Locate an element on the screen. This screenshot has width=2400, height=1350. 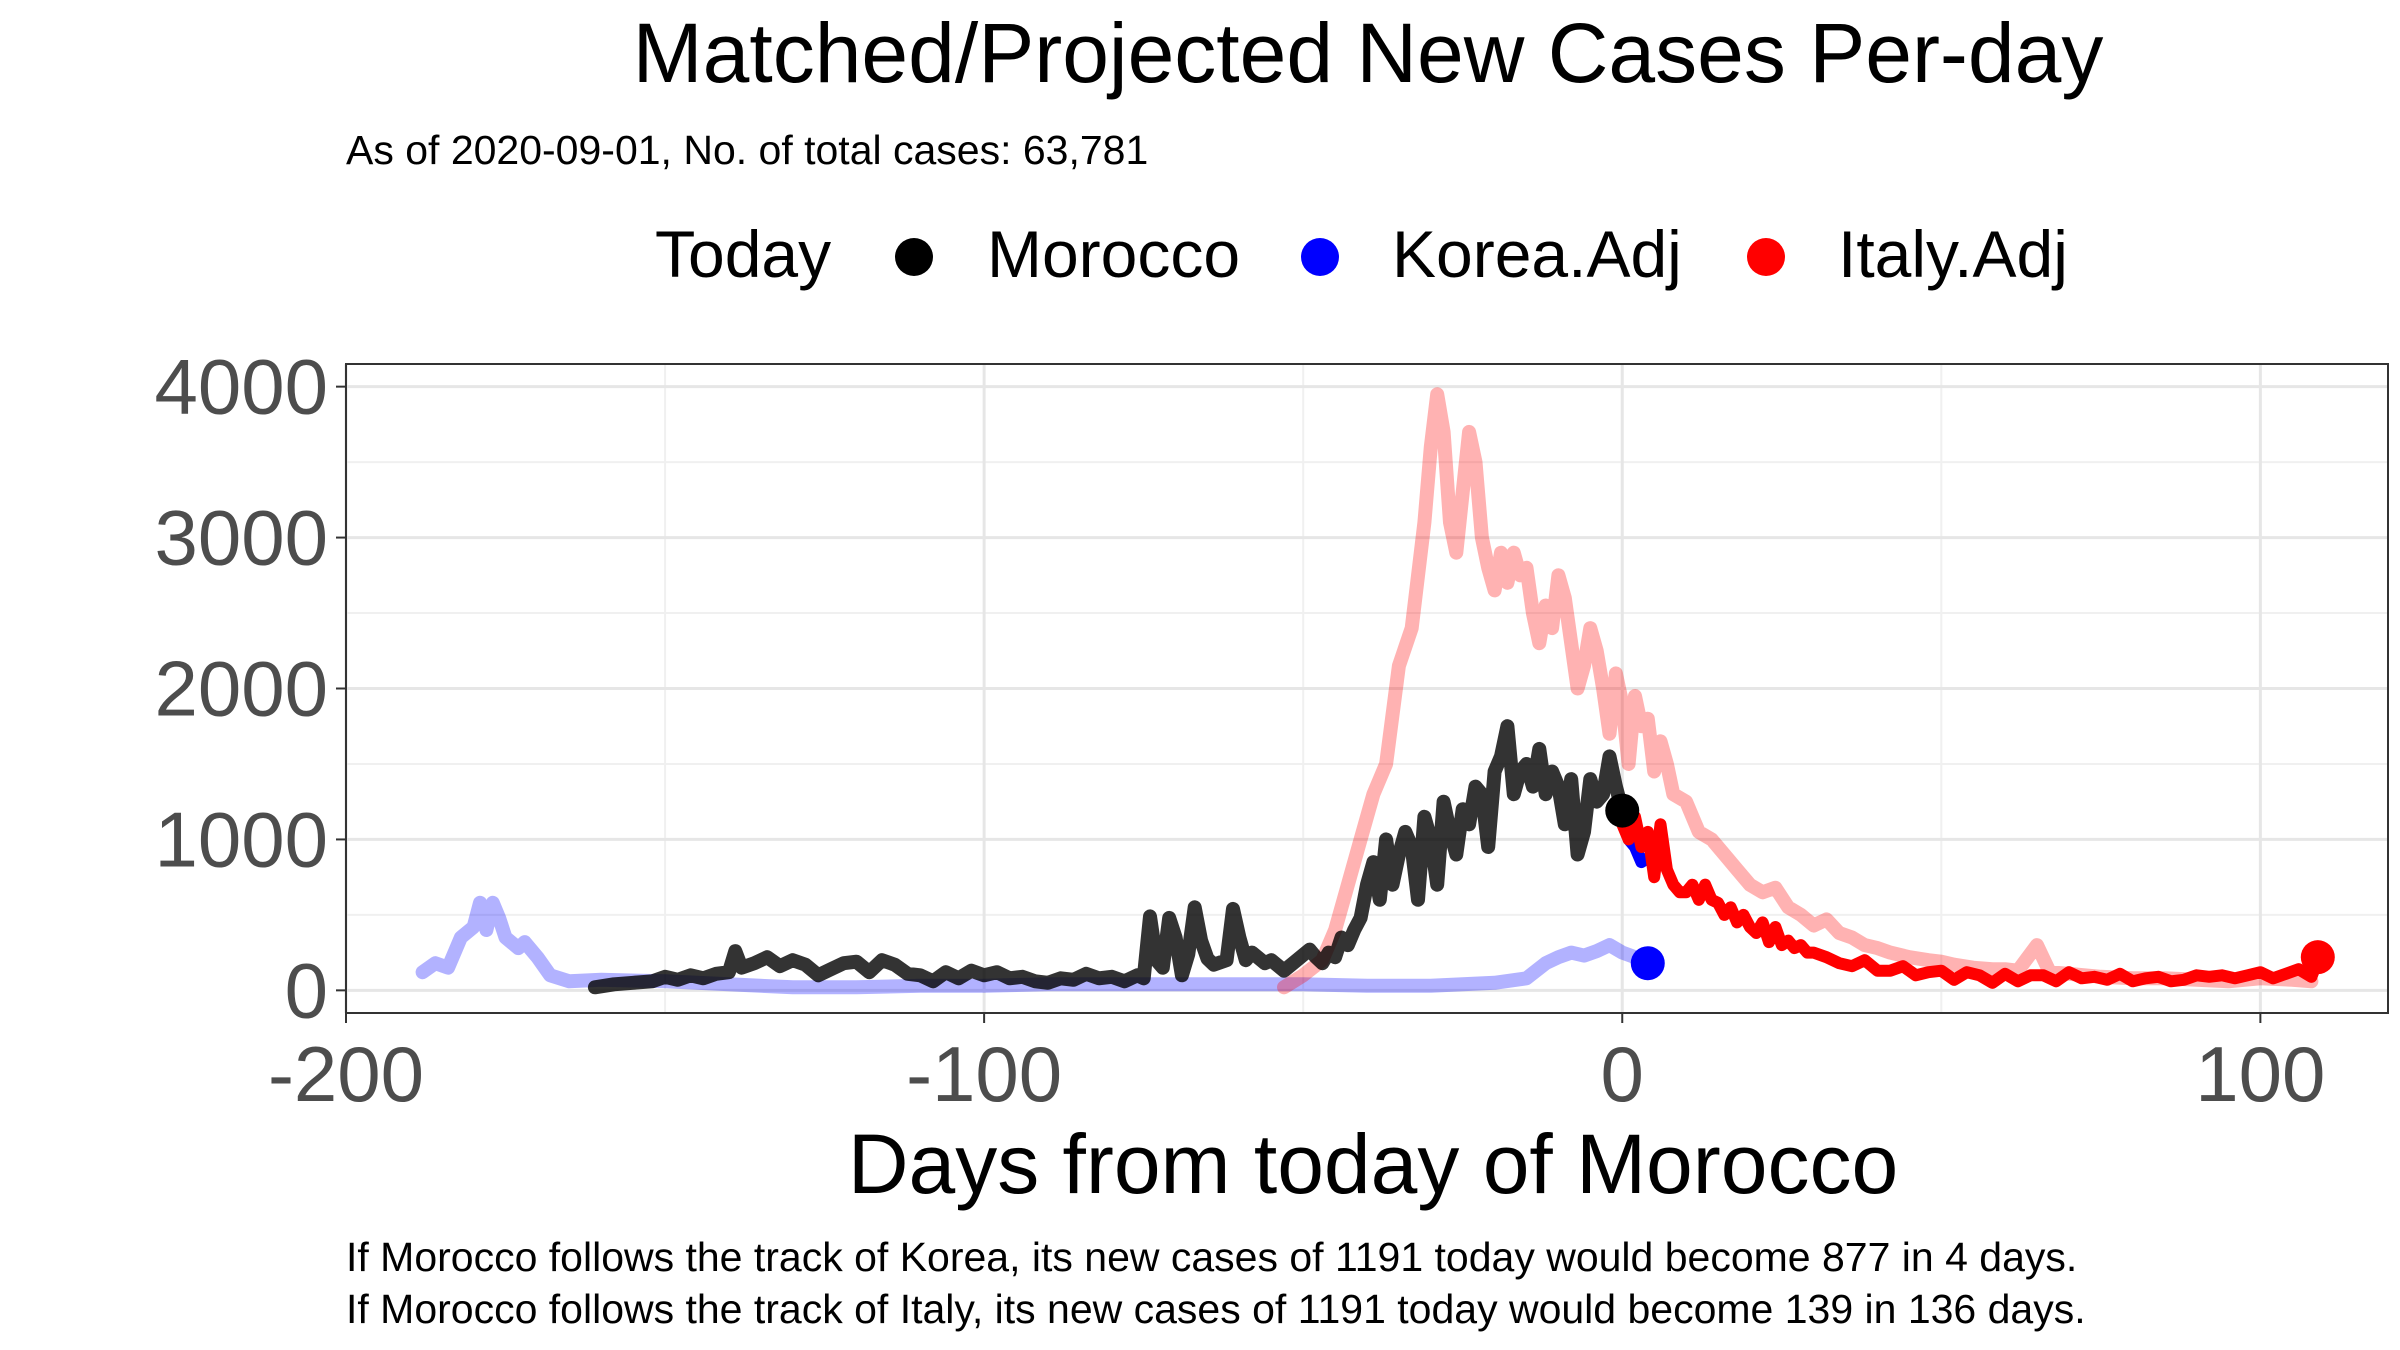
y-tick-label: 3000 is located at coordinates (241, 538).